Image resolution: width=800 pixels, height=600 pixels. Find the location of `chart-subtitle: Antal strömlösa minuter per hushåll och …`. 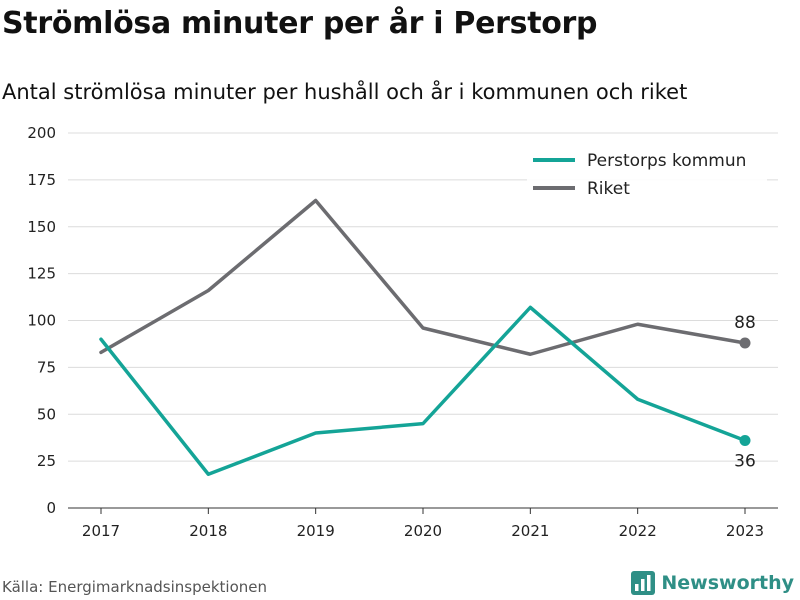

chart-subtitle: Antal strömlösa minuter per hushåll och … is located at coordinates (345, 92).